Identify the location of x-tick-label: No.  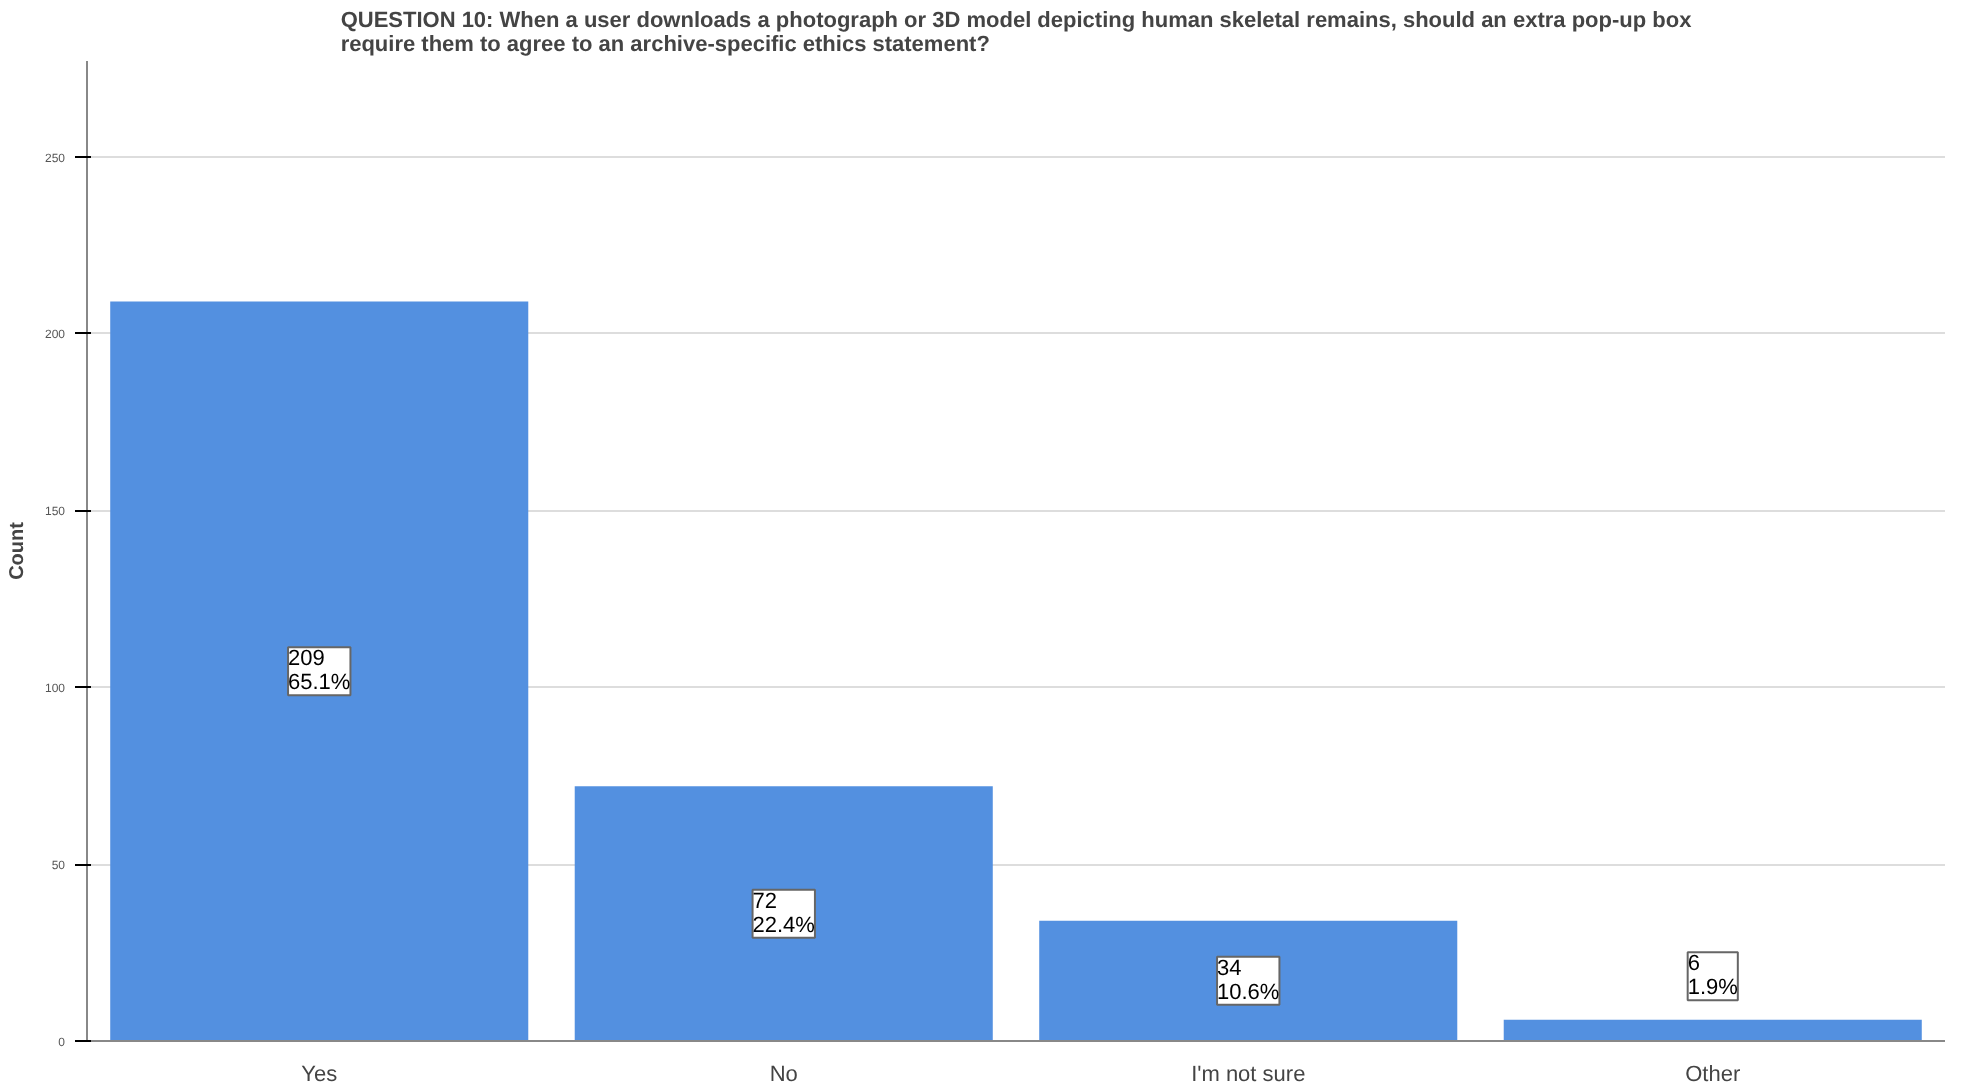
(783, 1075).